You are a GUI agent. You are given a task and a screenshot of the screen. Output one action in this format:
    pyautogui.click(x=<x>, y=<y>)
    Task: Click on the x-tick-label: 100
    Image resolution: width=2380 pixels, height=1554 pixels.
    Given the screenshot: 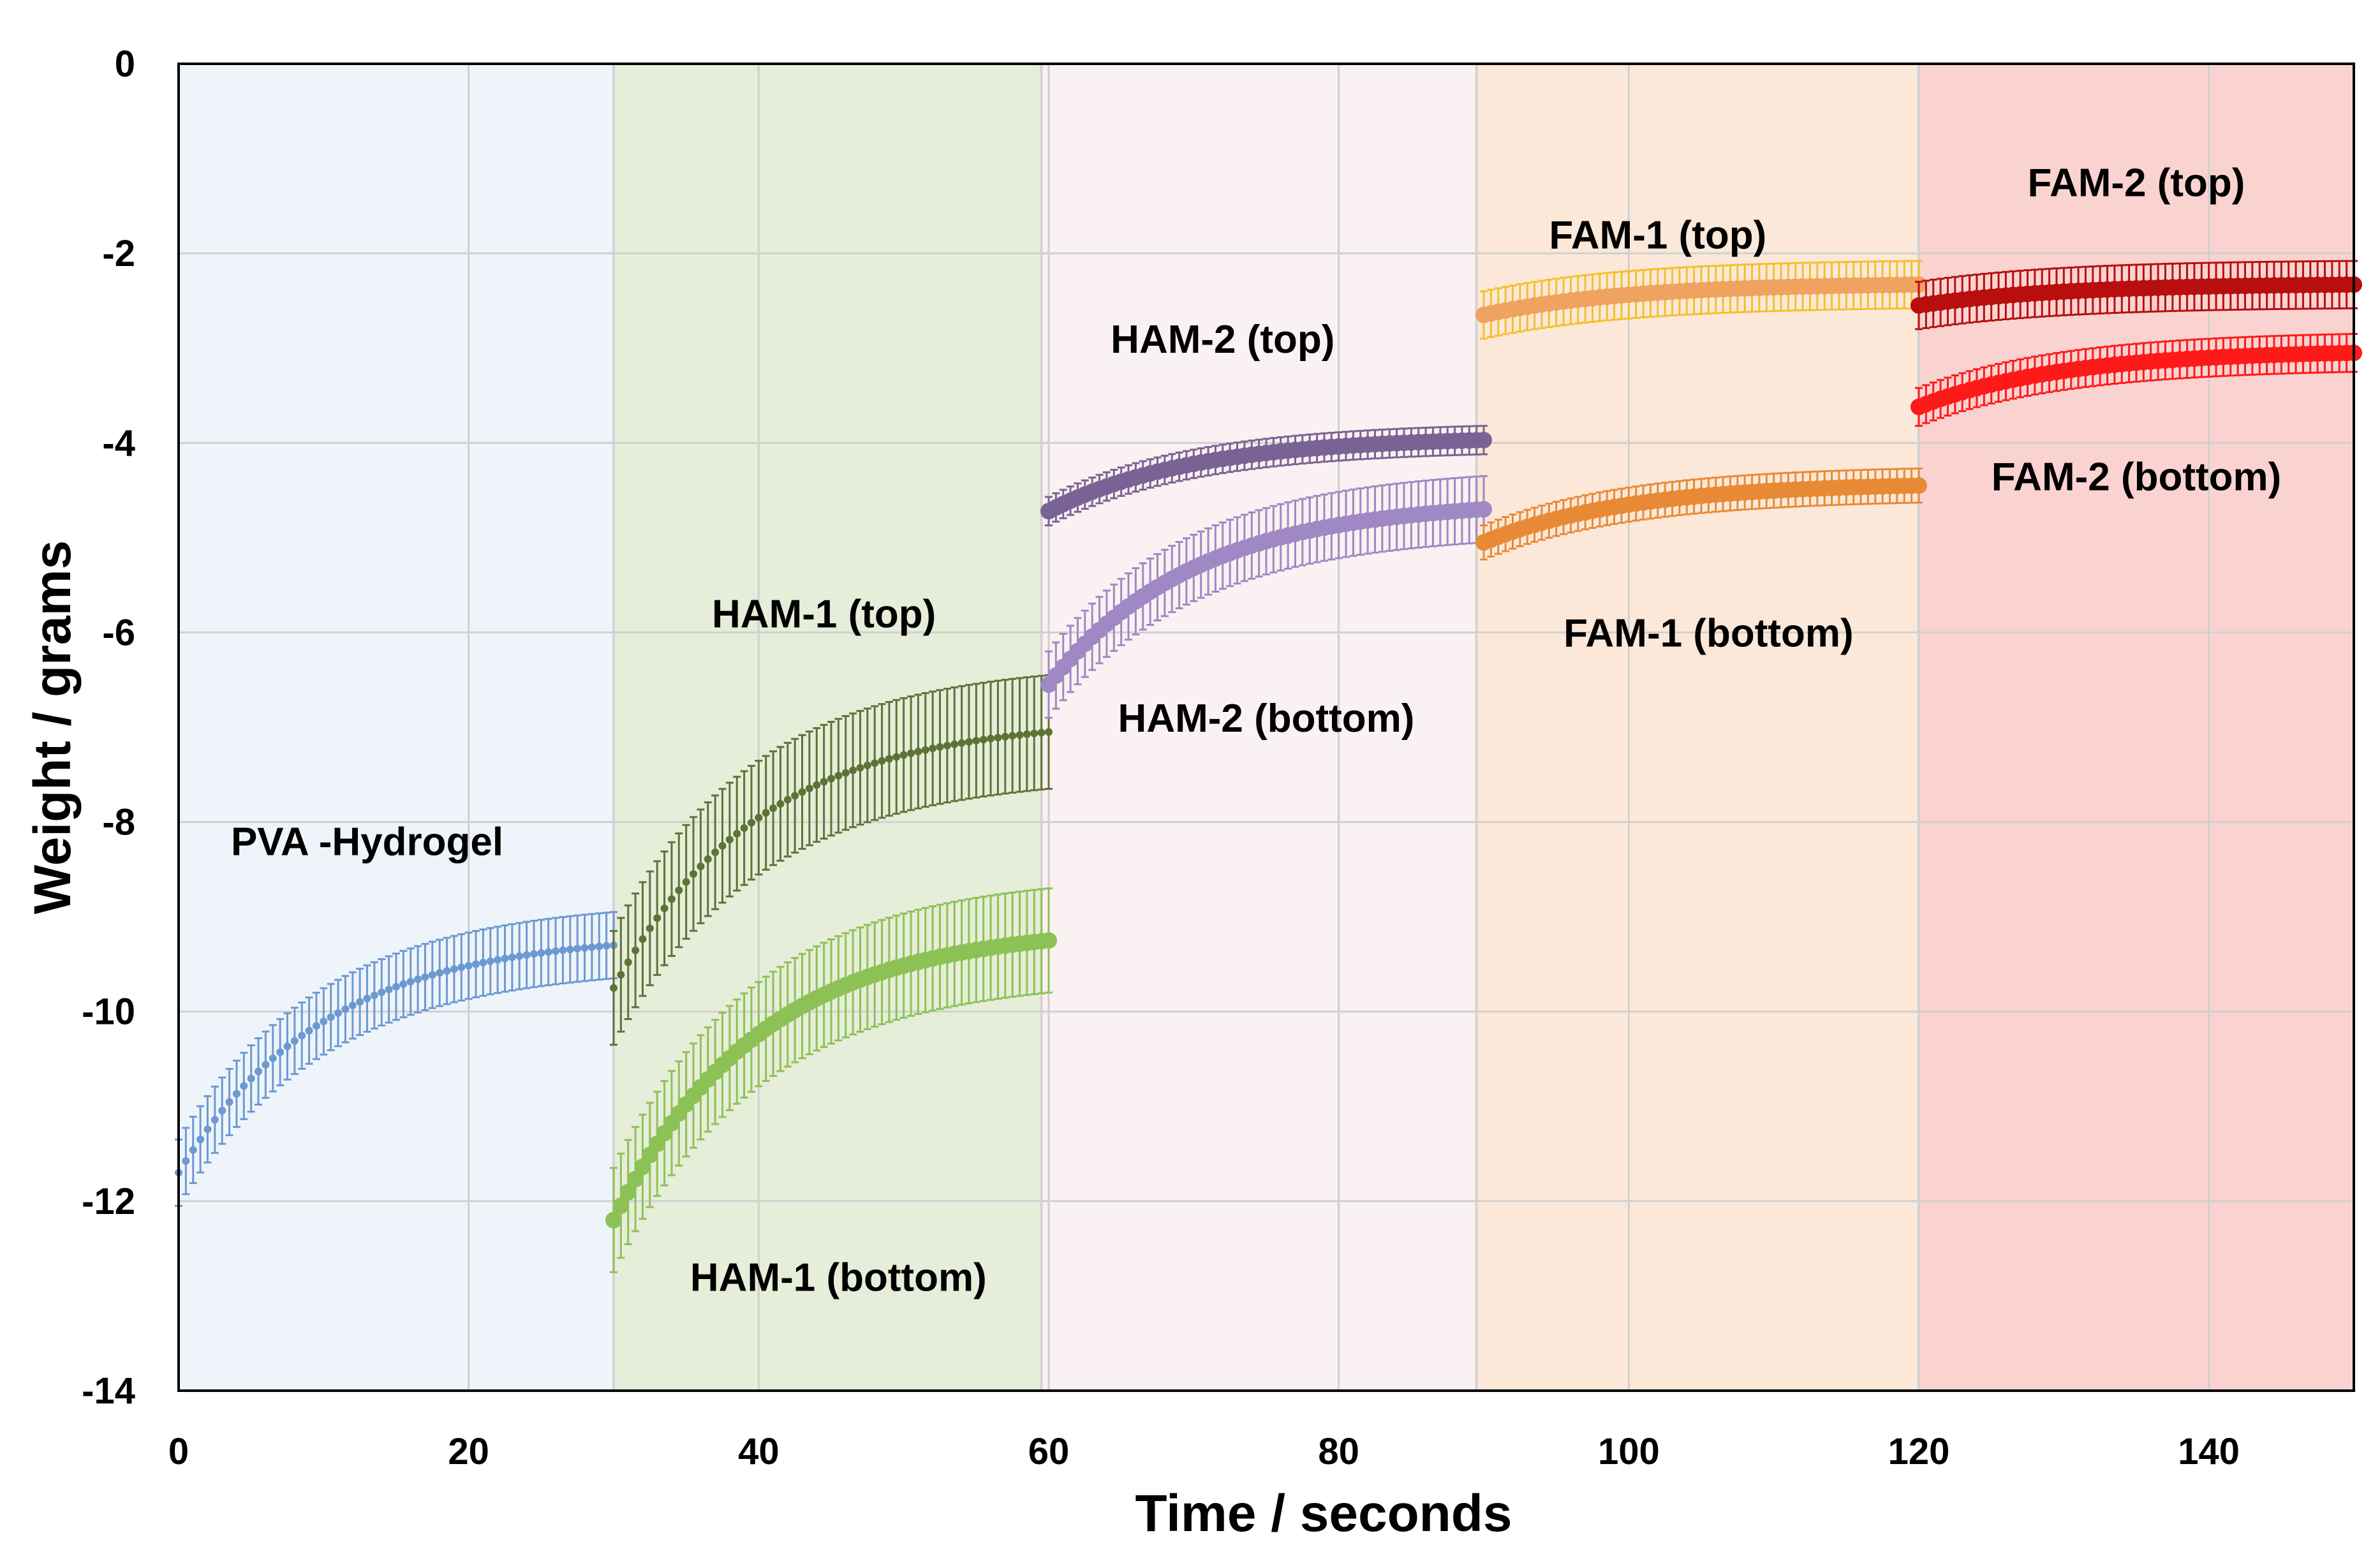 What is the action you would take?
    pyautogui.click(x=1629, y=1451)
    